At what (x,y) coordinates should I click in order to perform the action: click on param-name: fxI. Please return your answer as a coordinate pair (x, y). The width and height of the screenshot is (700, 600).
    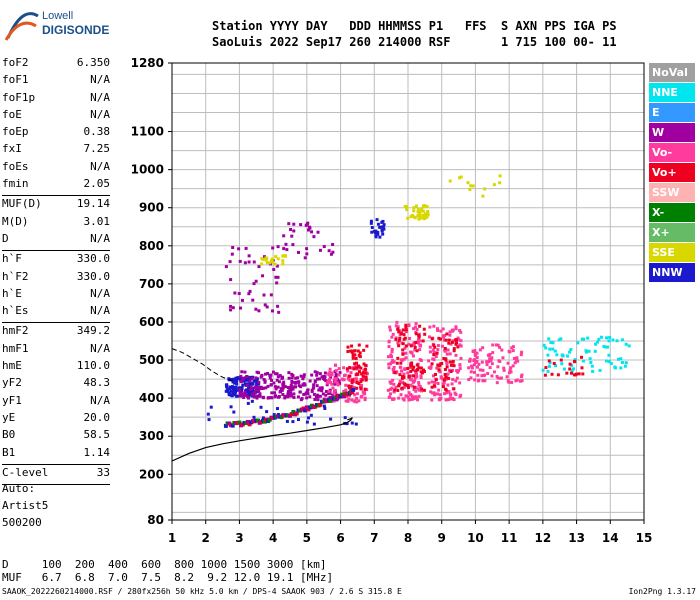
    Looking at the image, I should click on (12, 149).